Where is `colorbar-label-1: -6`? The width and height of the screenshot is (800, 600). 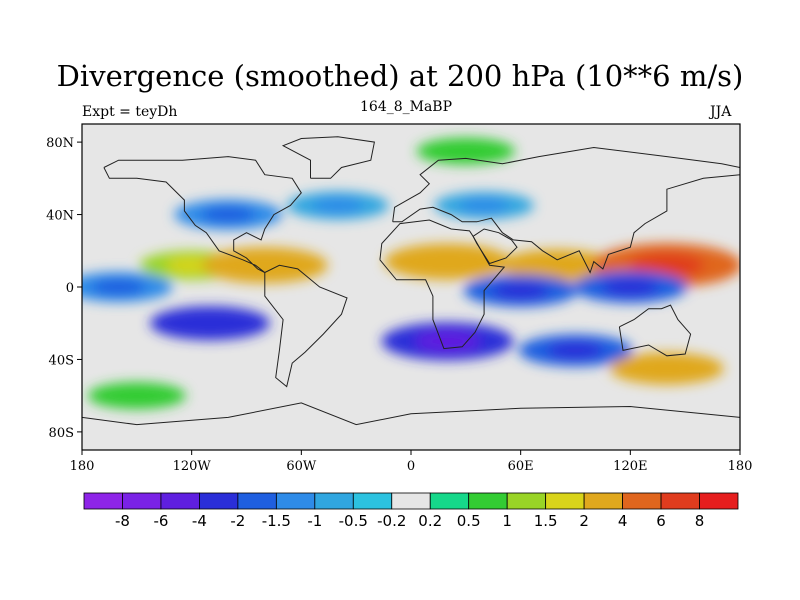 colorbar-label-1: -6 is located at coordinates (160, 521).